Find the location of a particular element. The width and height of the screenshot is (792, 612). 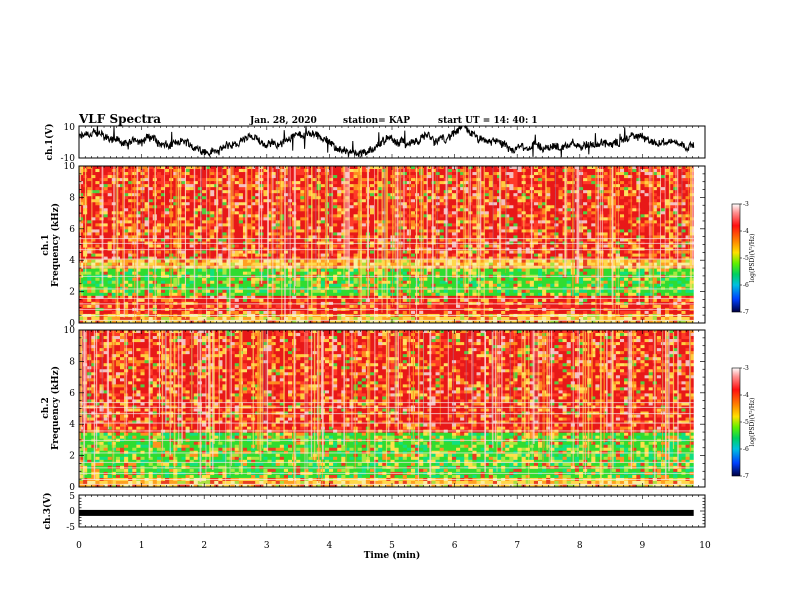

ch1-spectrogram-ytick-labels: 0 2 4 6 8 10 is located at coordinates (70, 245).